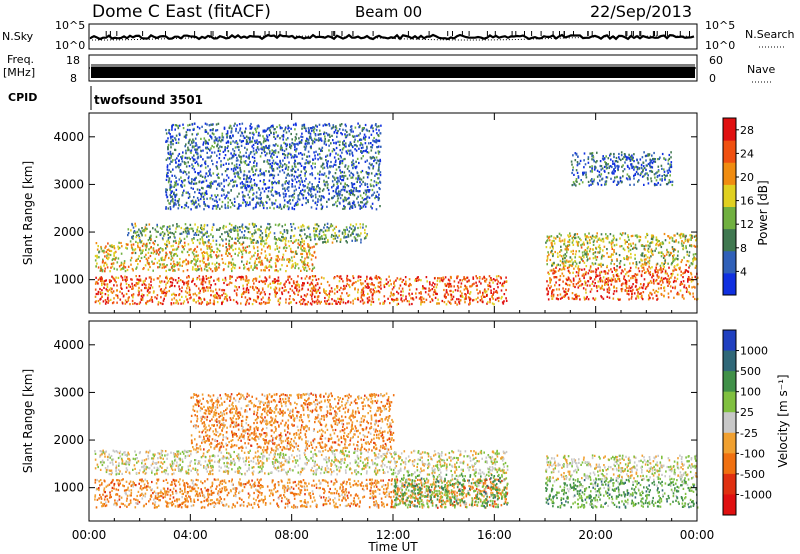  I want to click on cpid-value: twofsound 3501, so click(148, 100).